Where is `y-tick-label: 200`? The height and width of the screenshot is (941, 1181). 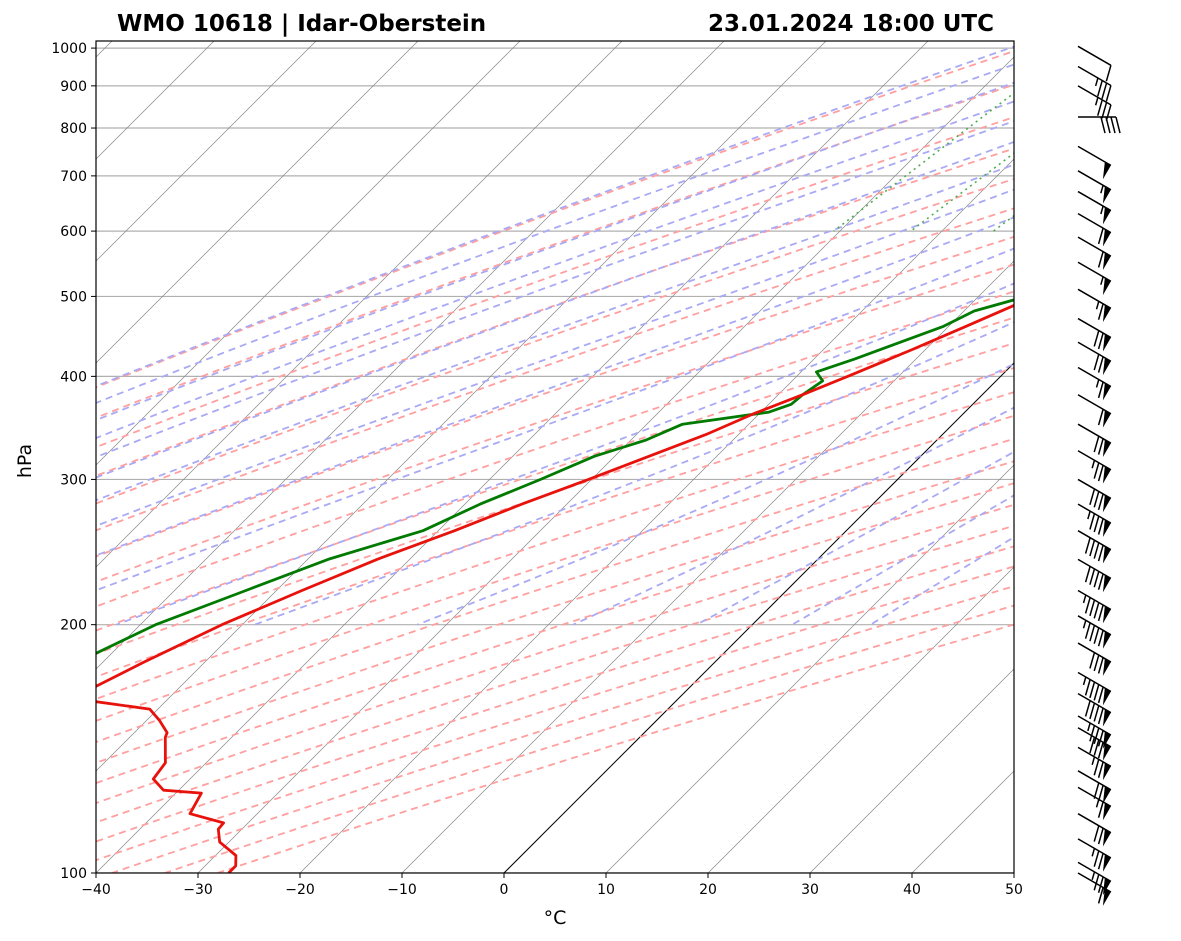
y-tick-label: 200 is located at coordinates (73, 626).